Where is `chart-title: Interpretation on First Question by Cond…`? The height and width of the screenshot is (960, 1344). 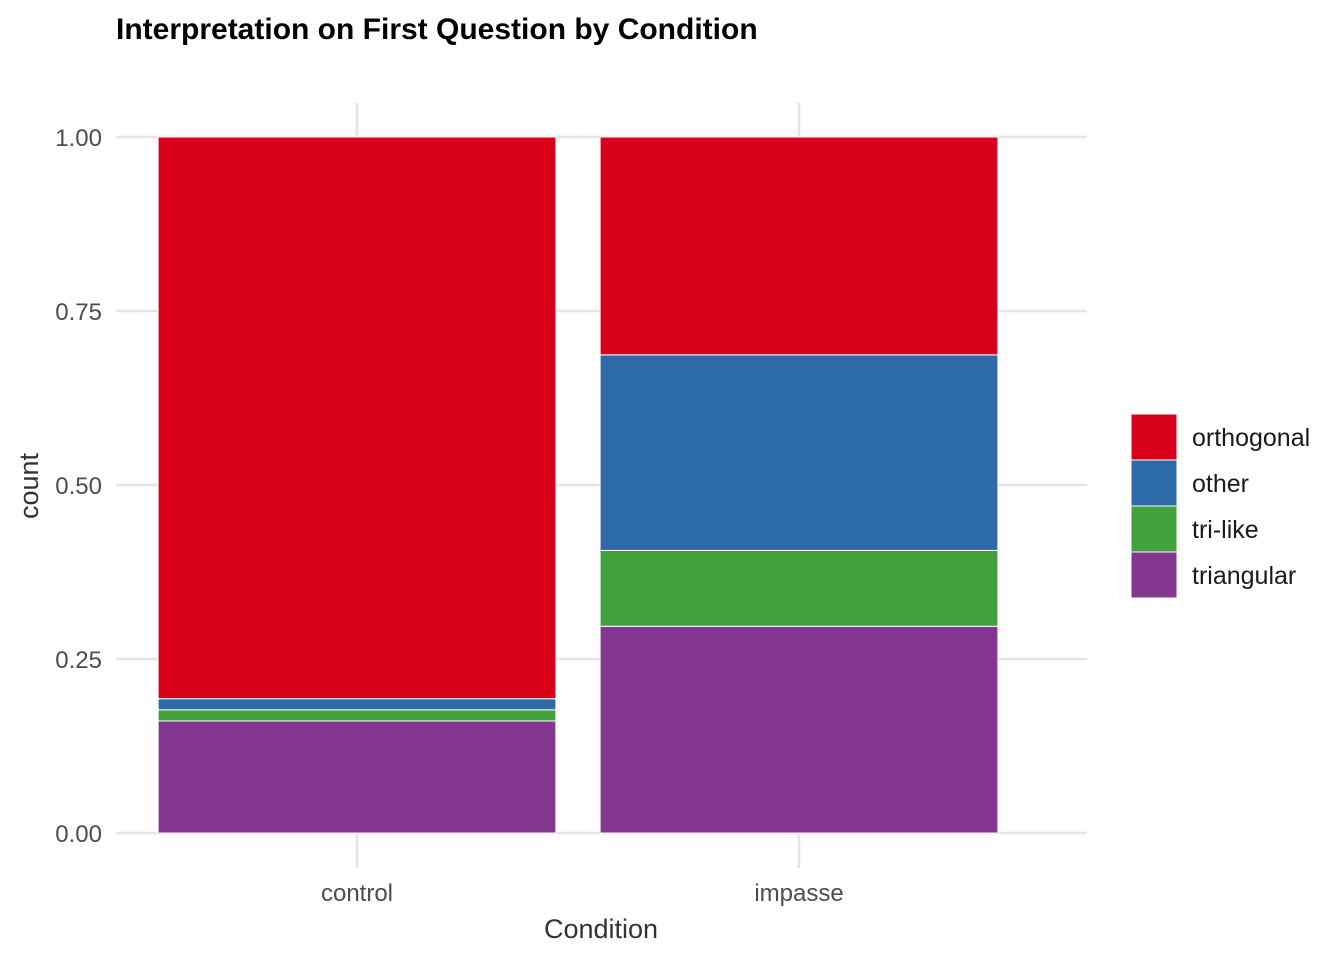
chart-title: Interpretation on First Question by Cond… is located at coordinates (437, 29).